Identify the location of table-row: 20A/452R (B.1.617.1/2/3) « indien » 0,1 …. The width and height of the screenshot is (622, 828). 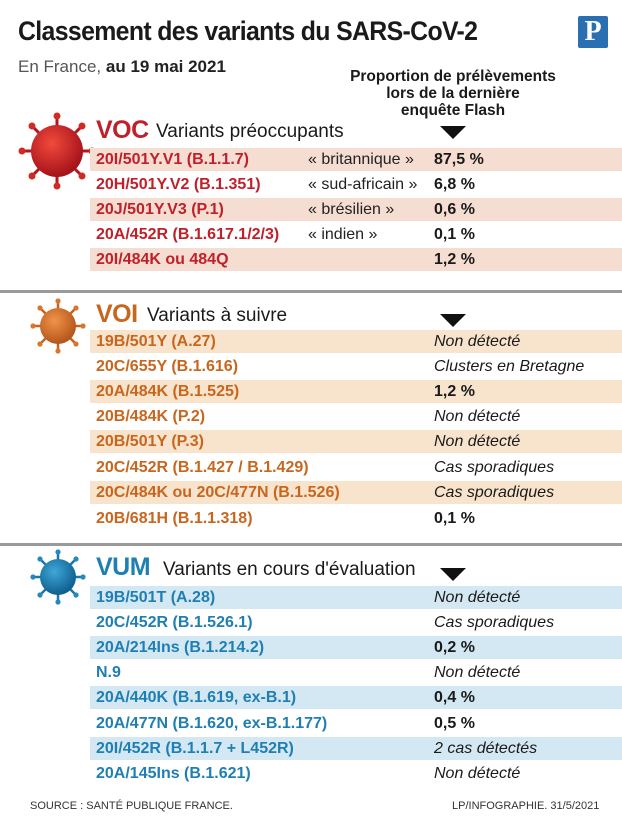
(356, 234).